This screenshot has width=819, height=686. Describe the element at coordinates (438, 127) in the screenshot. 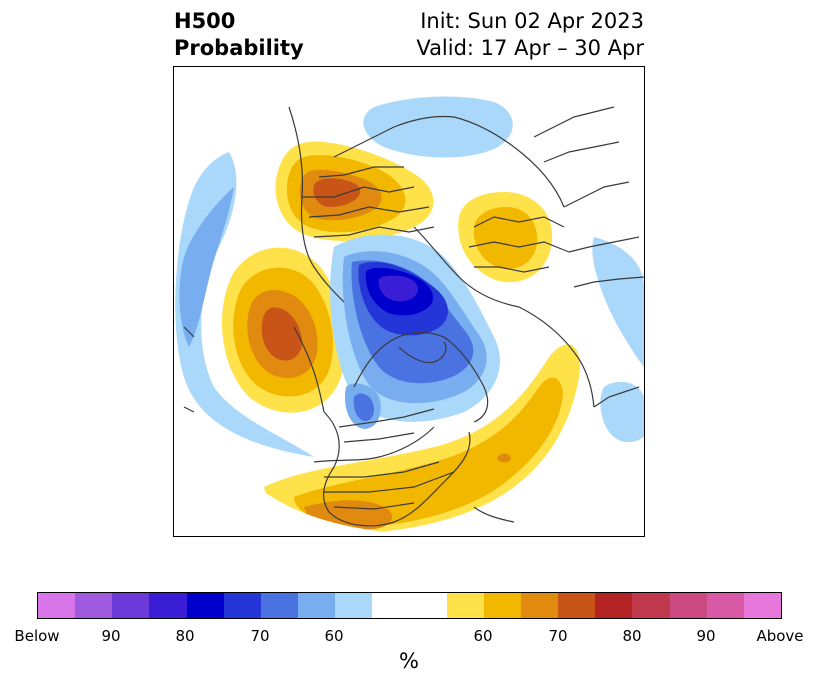

I see `below-60-north-europe` at that location.